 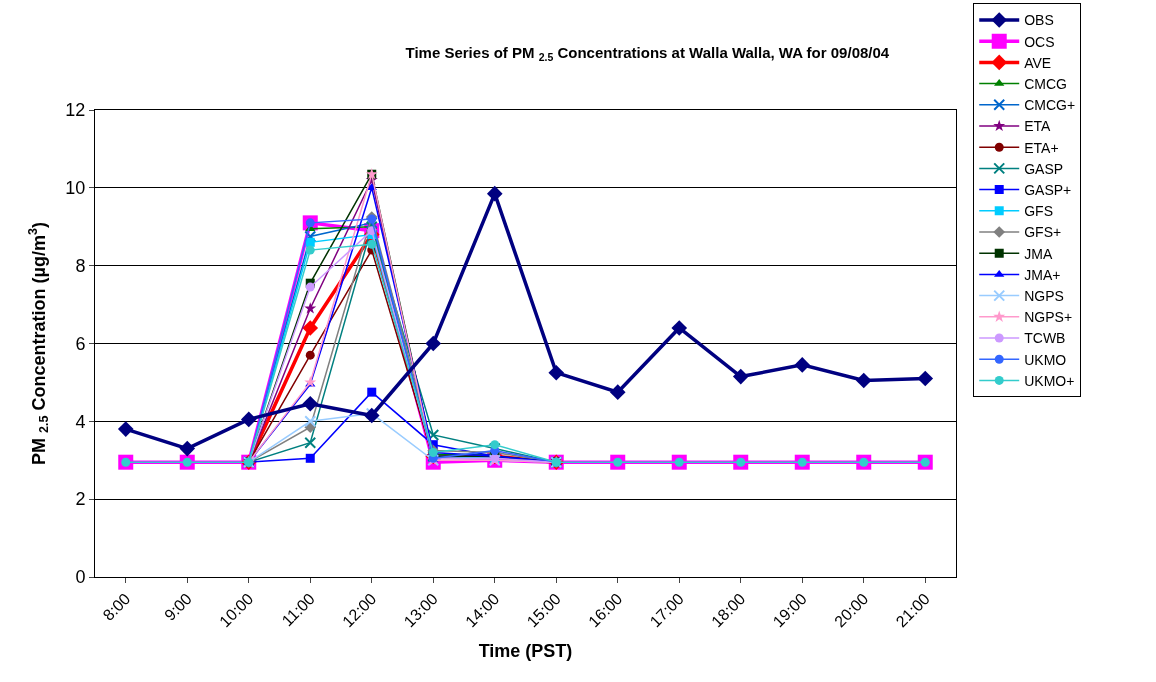 I want to click on x-axis-title: Time (PST), so click(x=525, y=651).